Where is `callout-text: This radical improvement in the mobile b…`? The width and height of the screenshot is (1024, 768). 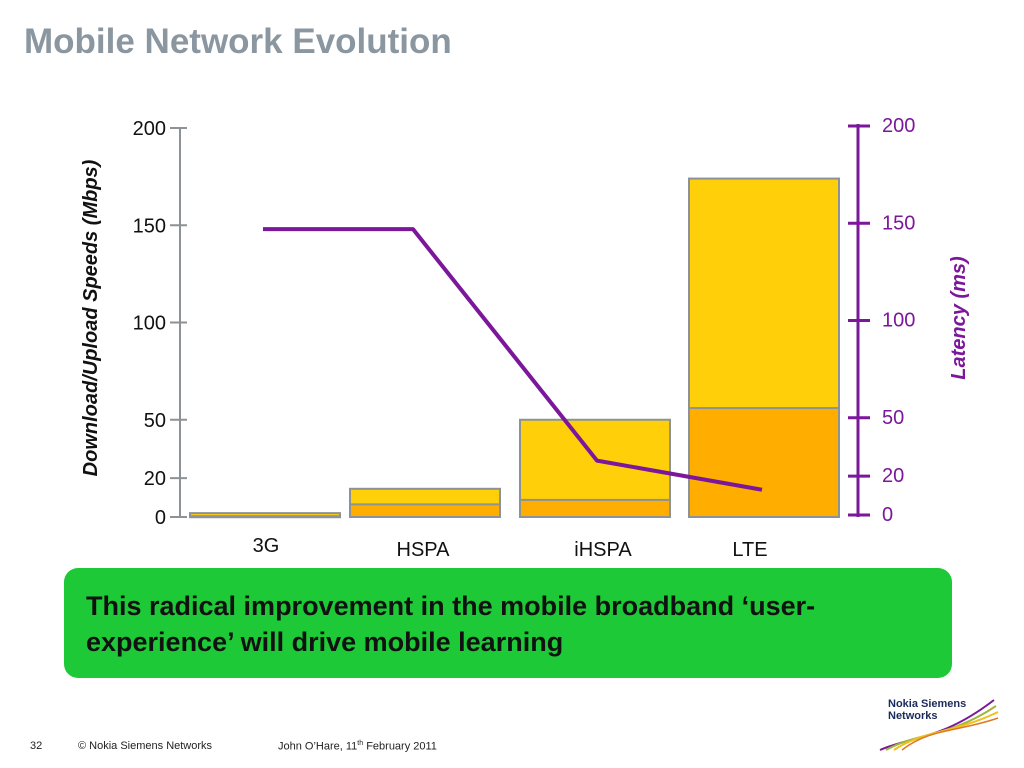 callout-text: This radical improvement in the mobile b… is located at coordinates (451, 624).